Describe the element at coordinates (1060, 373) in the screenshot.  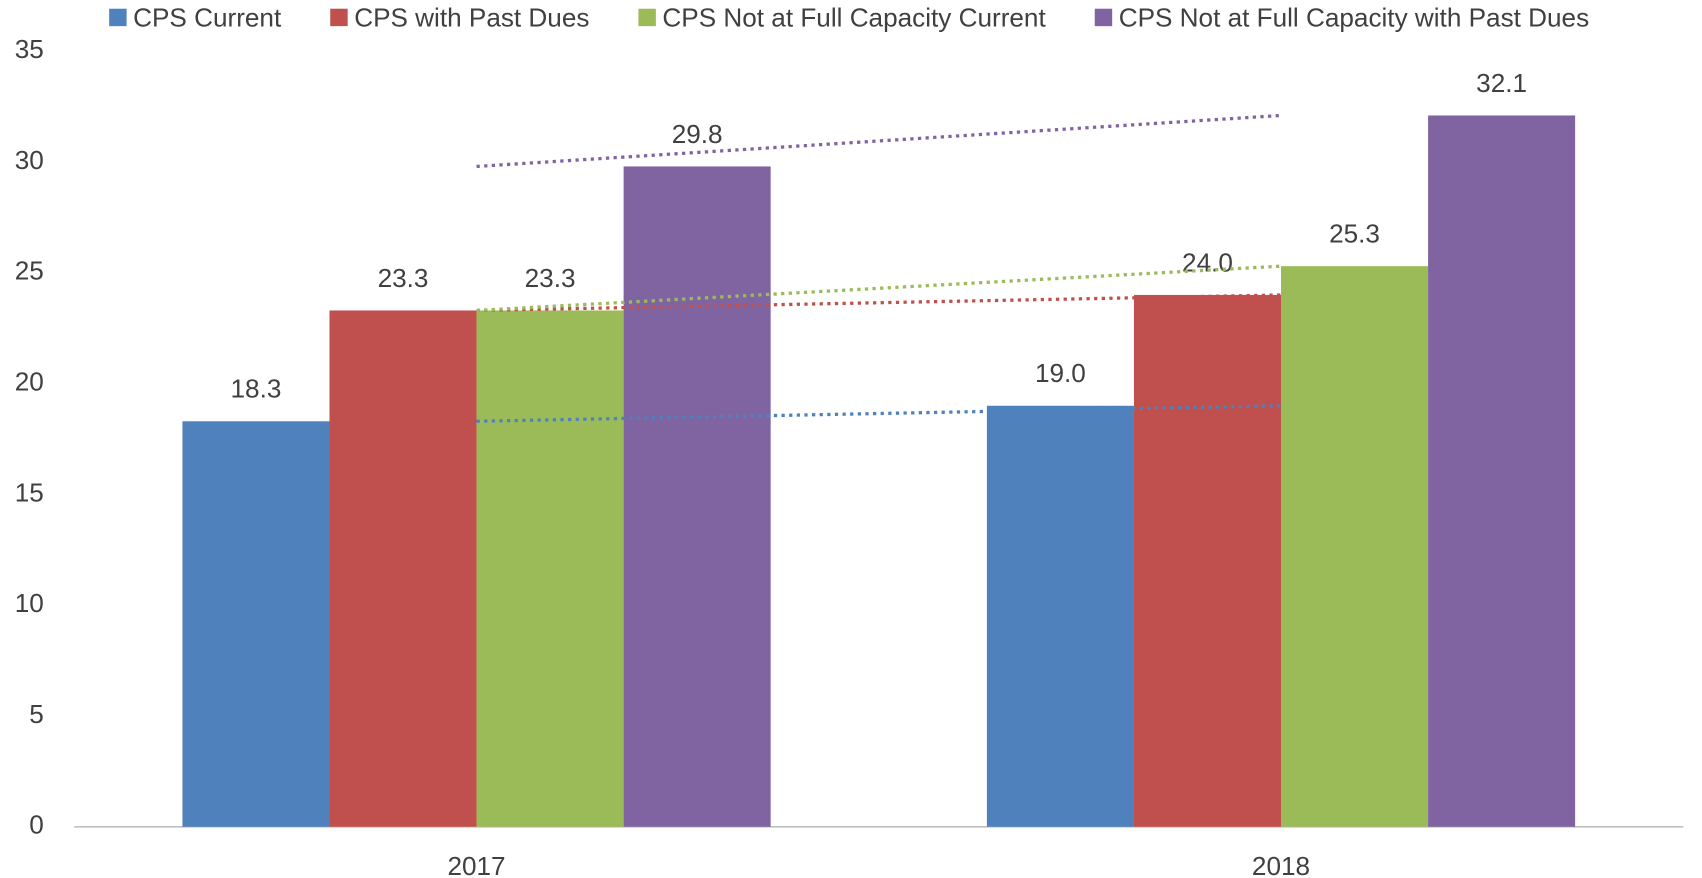
I see `data-label: 19.0` at that location.